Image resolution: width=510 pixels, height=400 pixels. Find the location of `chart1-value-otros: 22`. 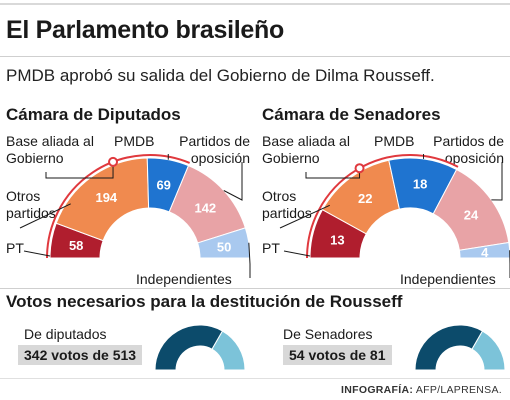

chart1-value-otros: 22 is located at coordinates (365, 198).